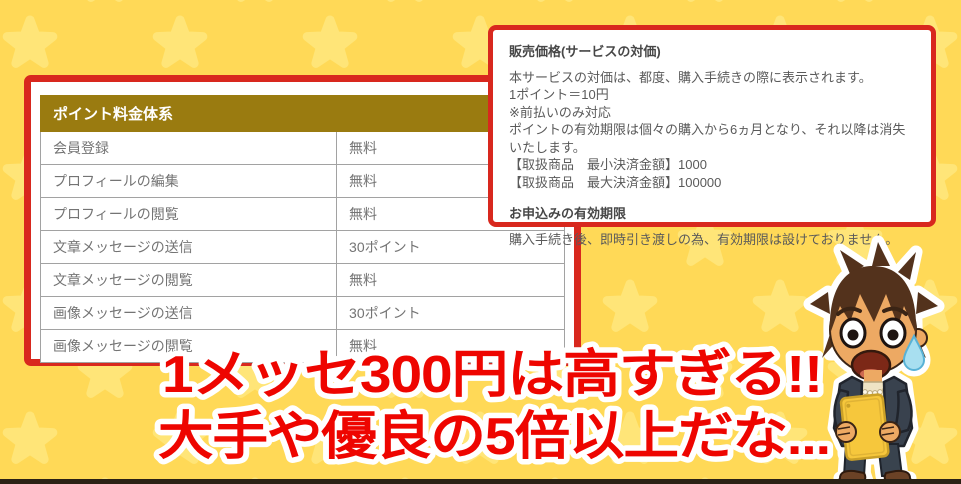 The image size is (961, 484). I want to click on row-label: 画像メッセージの送信, so click(188, 313).